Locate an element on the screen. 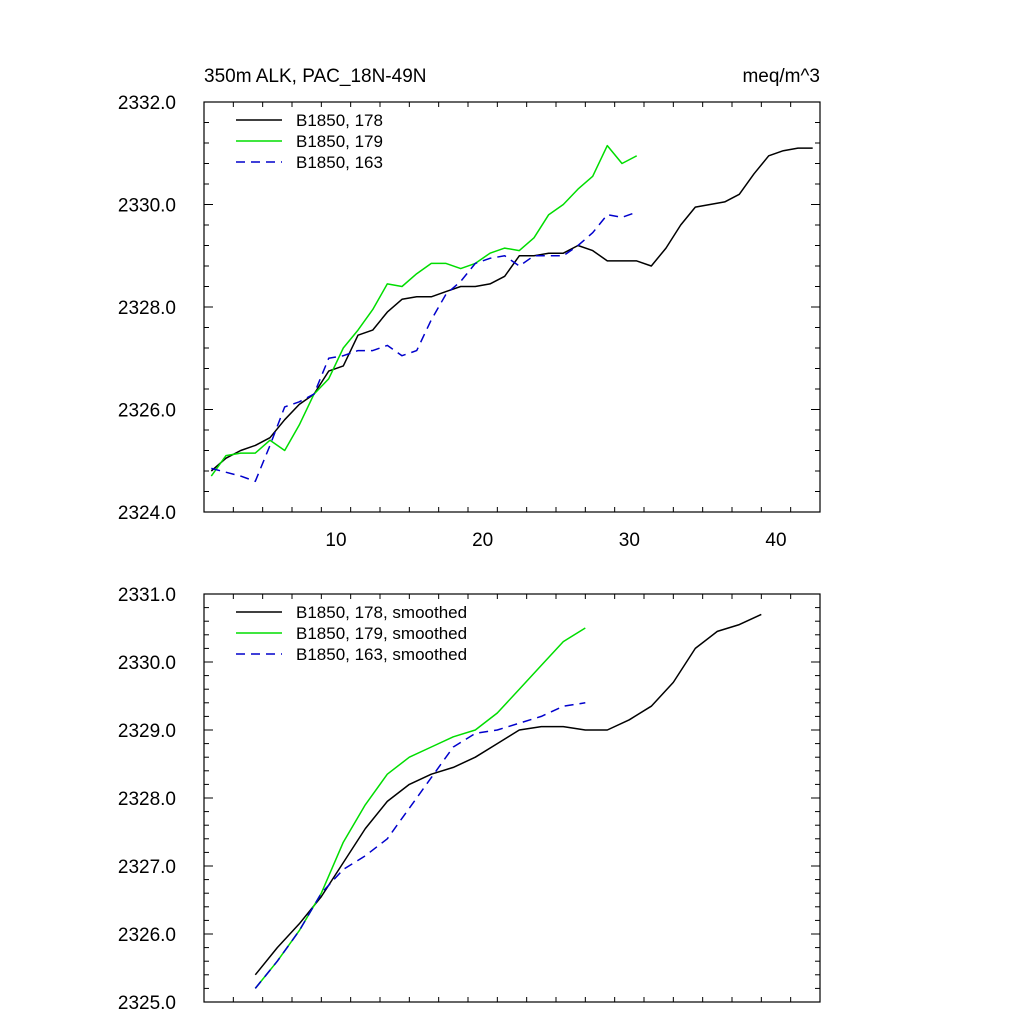 This screenshot has height=1024, width=1024. y-tick-label: 2329.0 is located at coordinates (147, 731).